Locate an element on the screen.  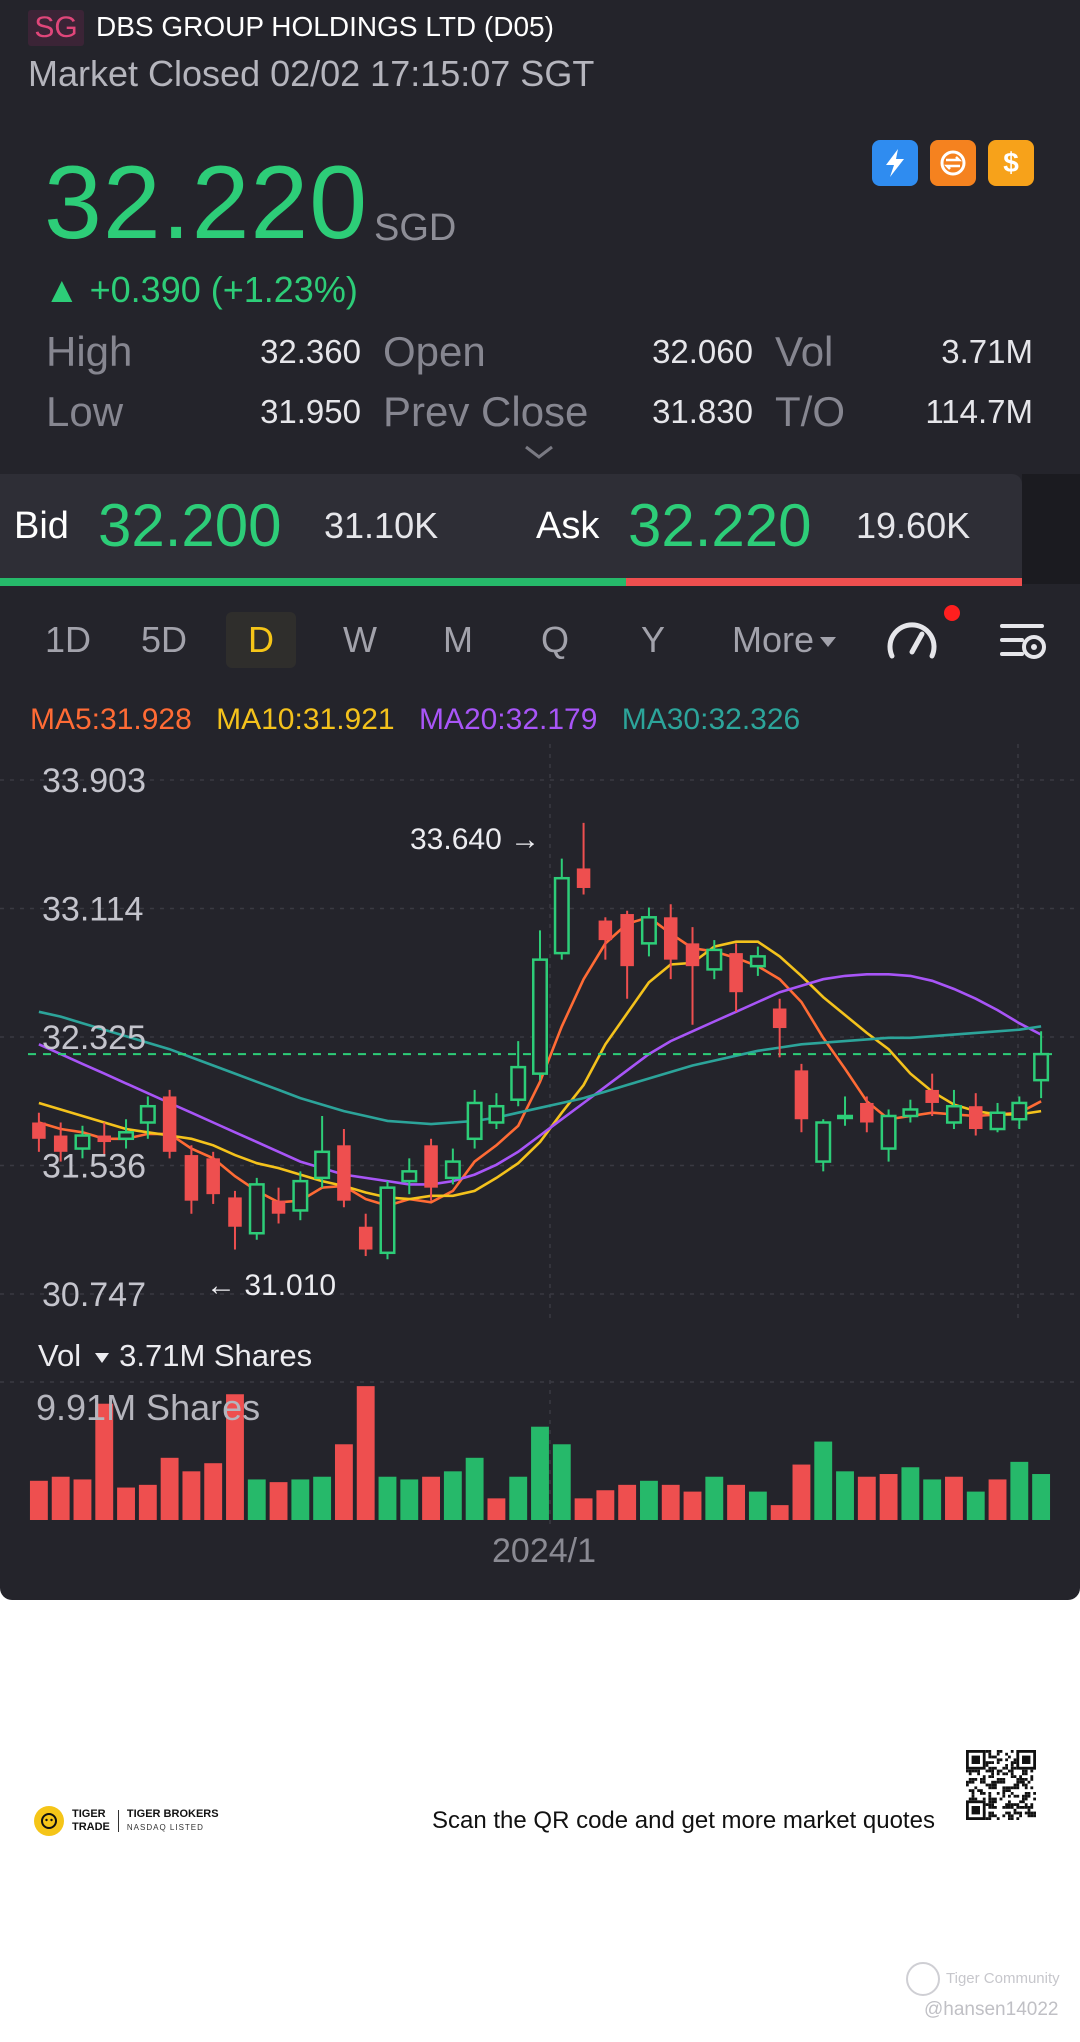
tiger-logo-icon is located at coordinates (49, 1821).